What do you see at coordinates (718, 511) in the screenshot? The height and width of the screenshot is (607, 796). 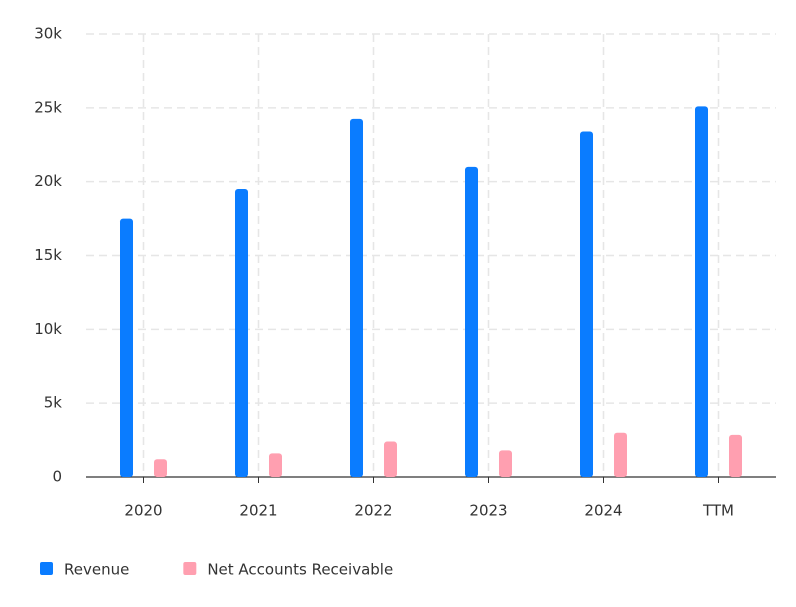 I see `x-tick-label: TTM` at bounding box center [718, 511].